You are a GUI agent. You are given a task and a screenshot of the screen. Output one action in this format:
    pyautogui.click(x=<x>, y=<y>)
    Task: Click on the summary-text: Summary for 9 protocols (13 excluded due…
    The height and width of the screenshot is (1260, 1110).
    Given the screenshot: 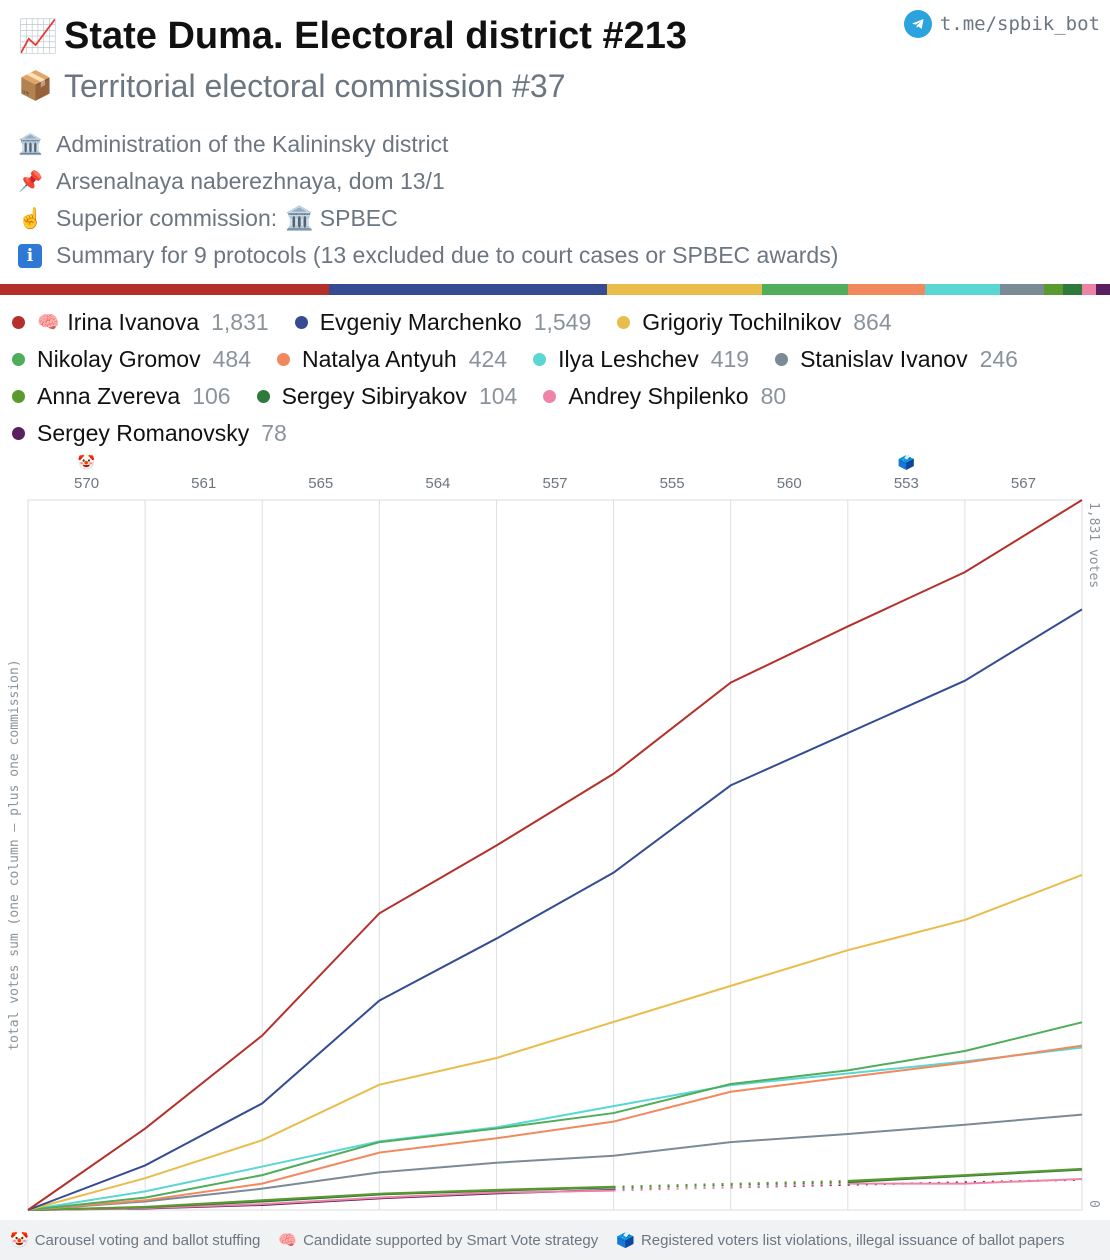 What is the action you would take?
    pyautogui.click(x=447, y=255)
    